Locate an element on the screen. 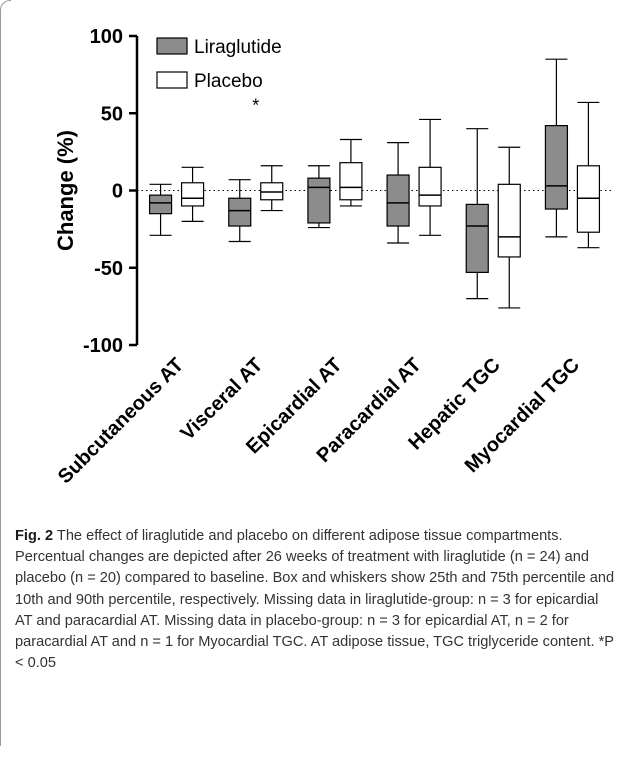  y-tick-label: 50 is located at coordinates (112, 114).